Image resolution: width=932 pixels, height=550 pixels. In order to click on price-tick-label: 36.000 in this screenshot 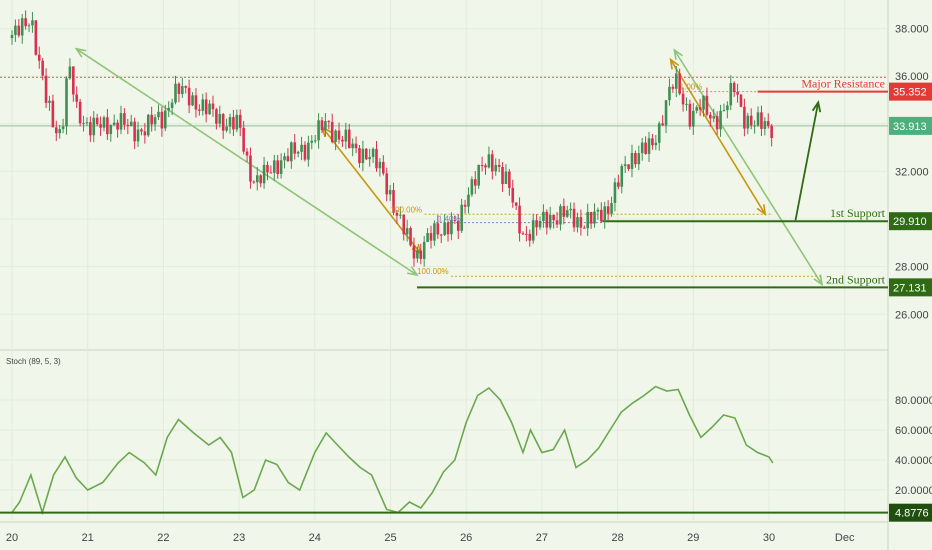, I will do `click(912, 77)`.